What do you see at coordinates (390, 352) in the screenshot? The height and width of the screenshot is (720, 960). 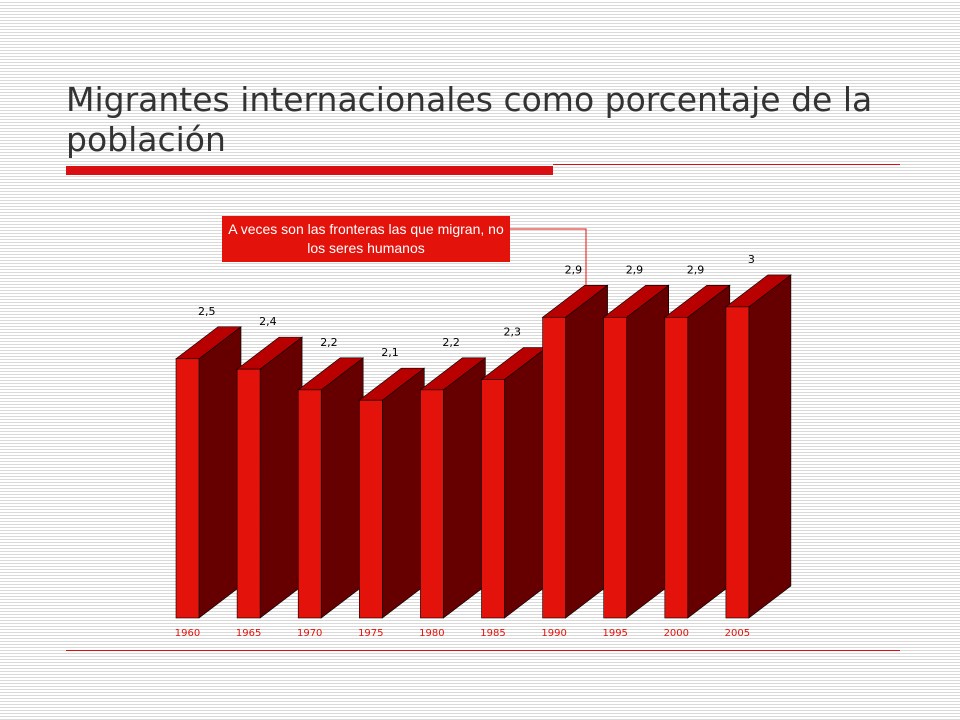 I see `data-label-1975: 2,1` at bounding box center [390, 352].